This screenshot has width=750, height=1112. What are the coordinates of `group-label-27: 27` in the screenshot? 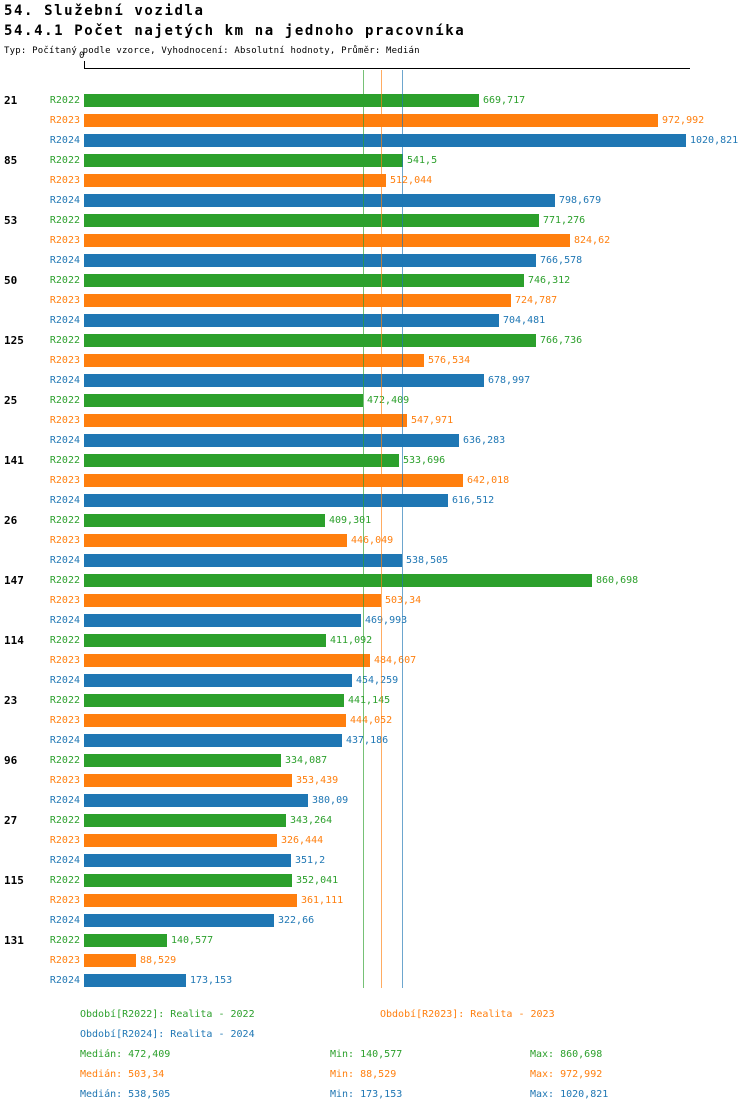 It's located at (11, 820).